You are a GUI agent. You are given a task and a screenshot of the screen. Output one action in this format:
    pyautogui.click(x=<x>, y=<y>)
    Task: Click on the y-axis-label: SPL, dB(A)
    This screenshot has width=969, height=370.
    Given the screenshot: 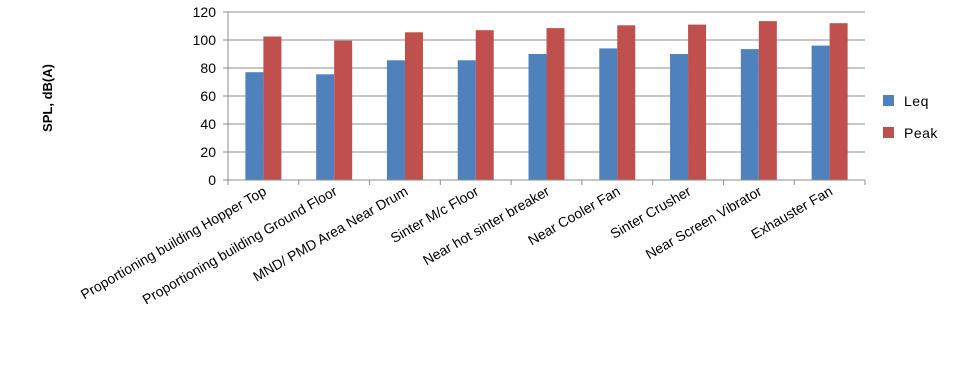 What is the action you would take?
    pyautogui.click(x=47, y=98)
    